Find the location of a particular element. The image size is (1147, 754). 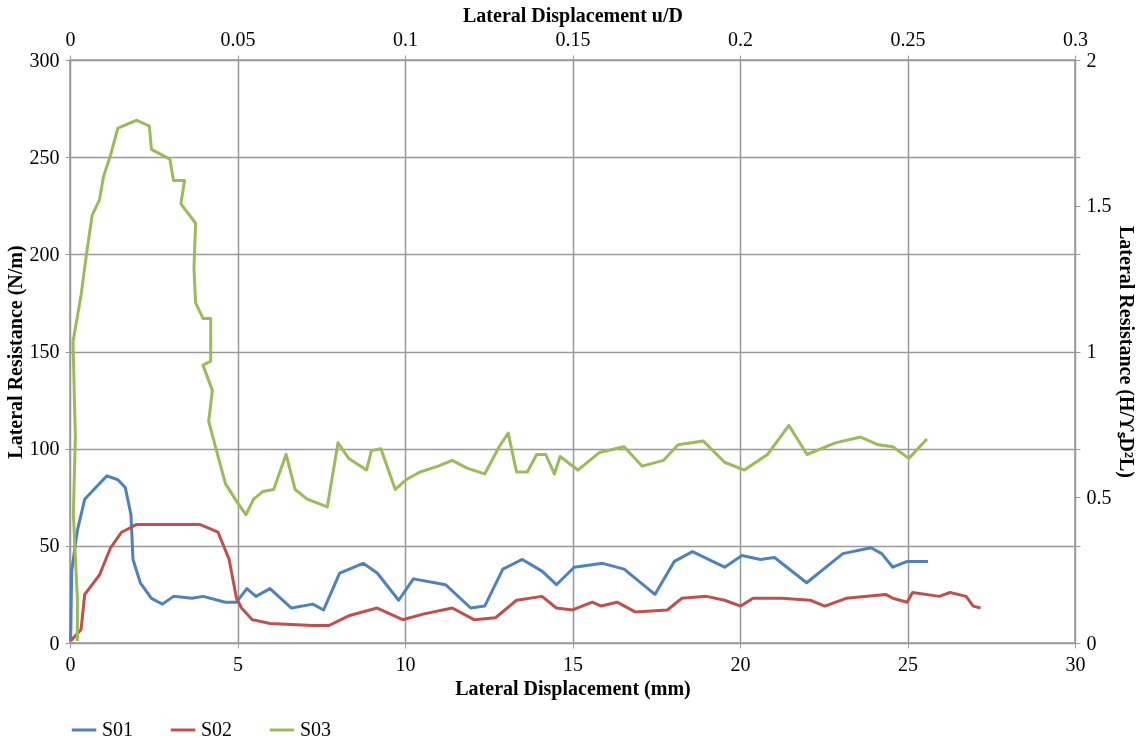

y-axis-title: Lateral Resistance (N/m) is located at coordinates (15, 352).